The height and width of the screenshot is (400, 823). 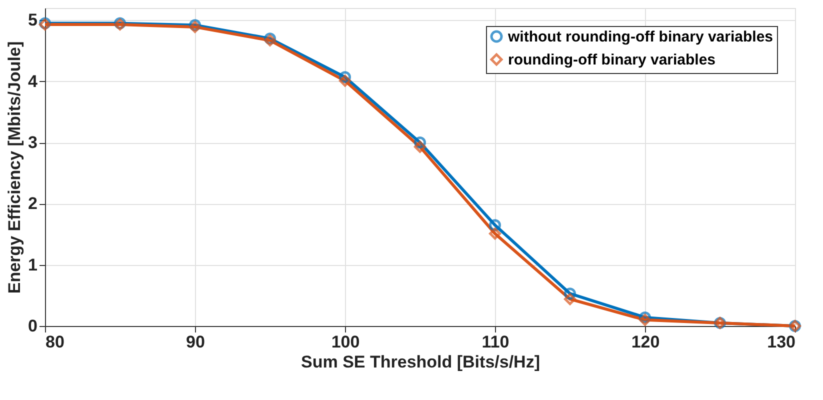 What do you see at coordinates (33, 20) in the screenshot?
I see `y-tick-label: 5` at bounding box center [33, 20].